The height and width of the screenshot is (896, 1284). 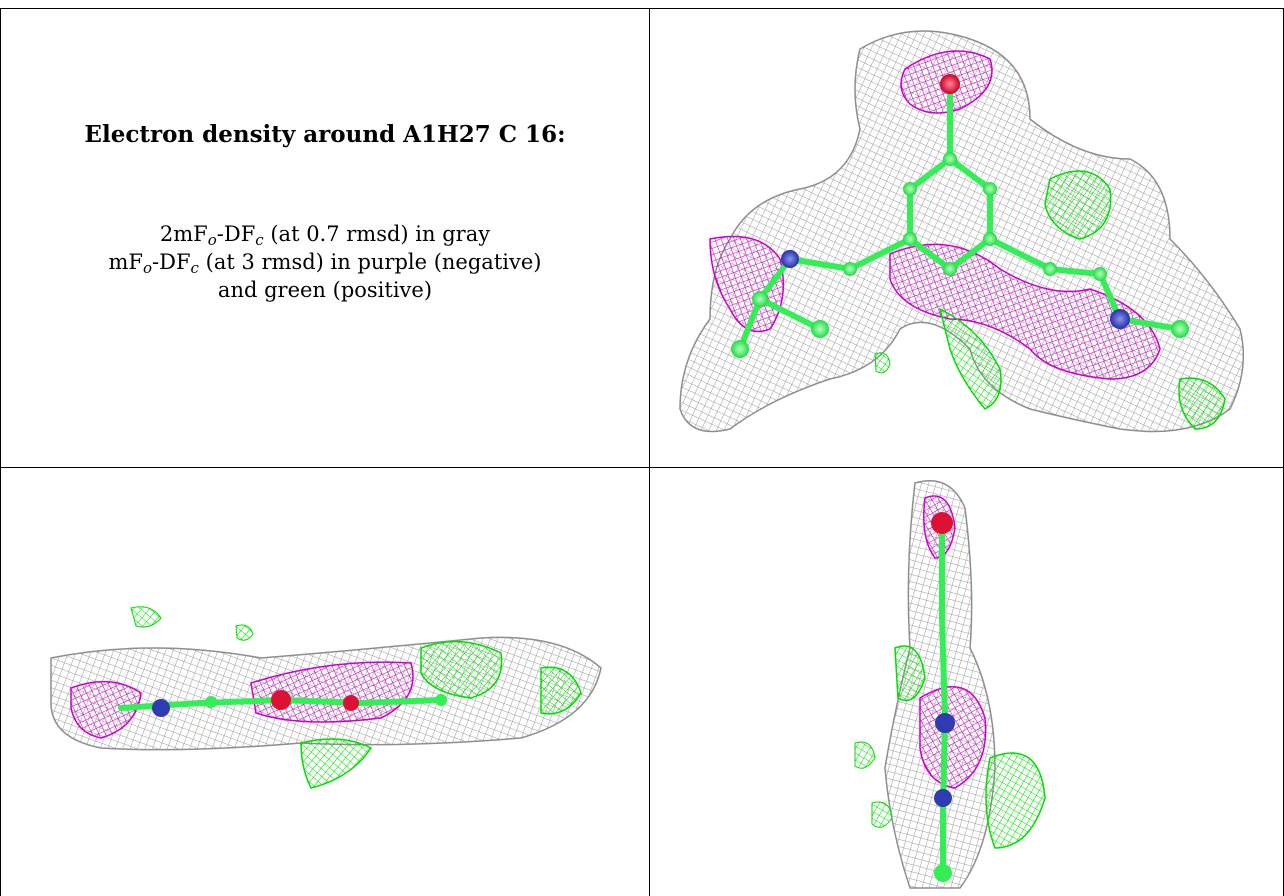 What do you see at coordinates (910, 673) in the screenshot?
I see `positive-density-left` at bounding box center [910, 673].